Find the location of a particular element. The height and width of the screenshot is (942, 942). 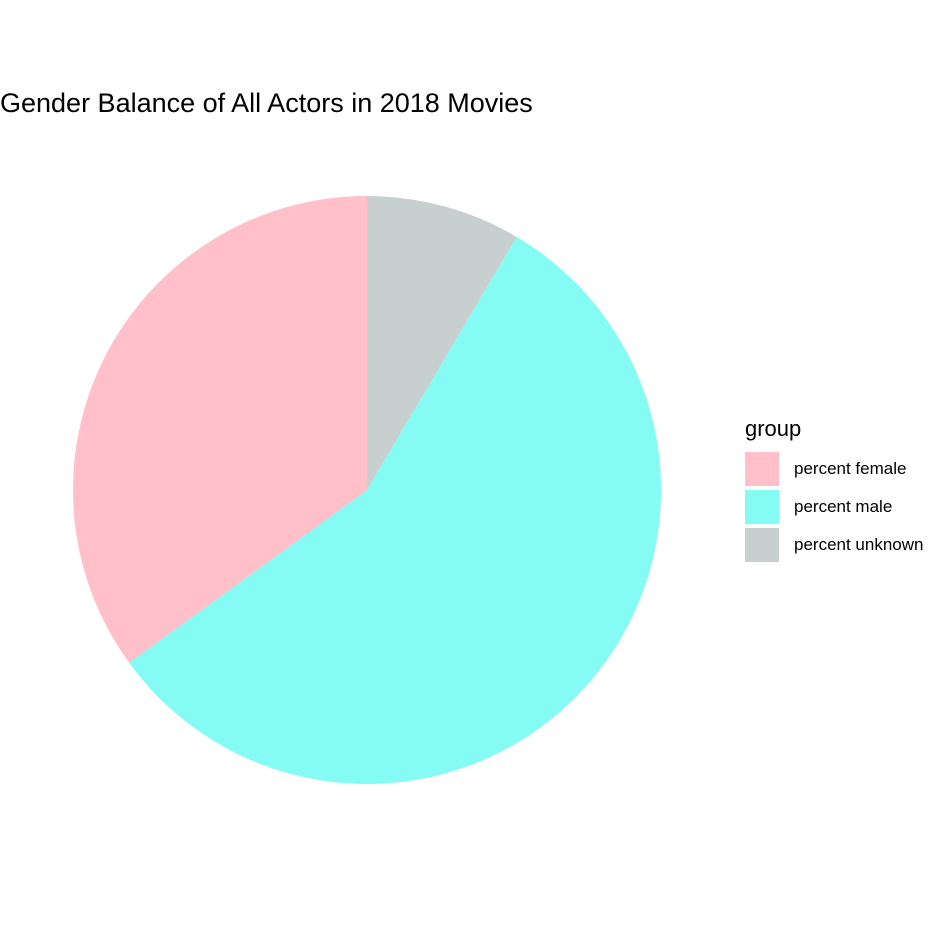

legend-item: percent unknown is located at coordinates (834, 545).